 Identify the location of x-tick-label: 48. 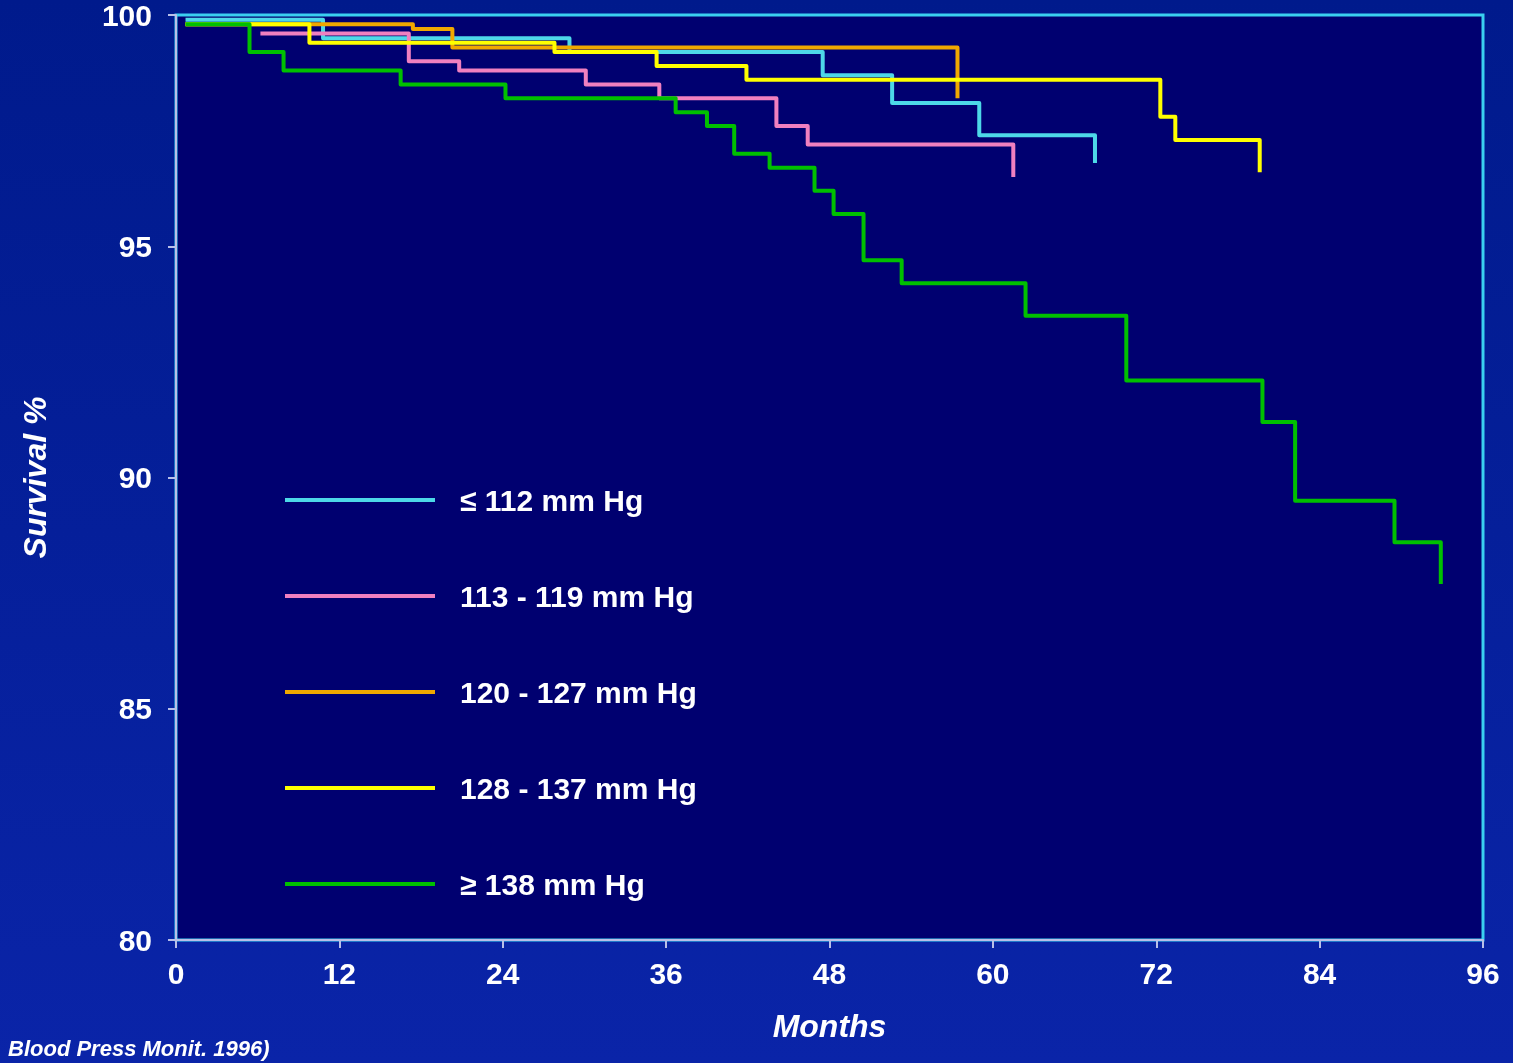
(829, 973).